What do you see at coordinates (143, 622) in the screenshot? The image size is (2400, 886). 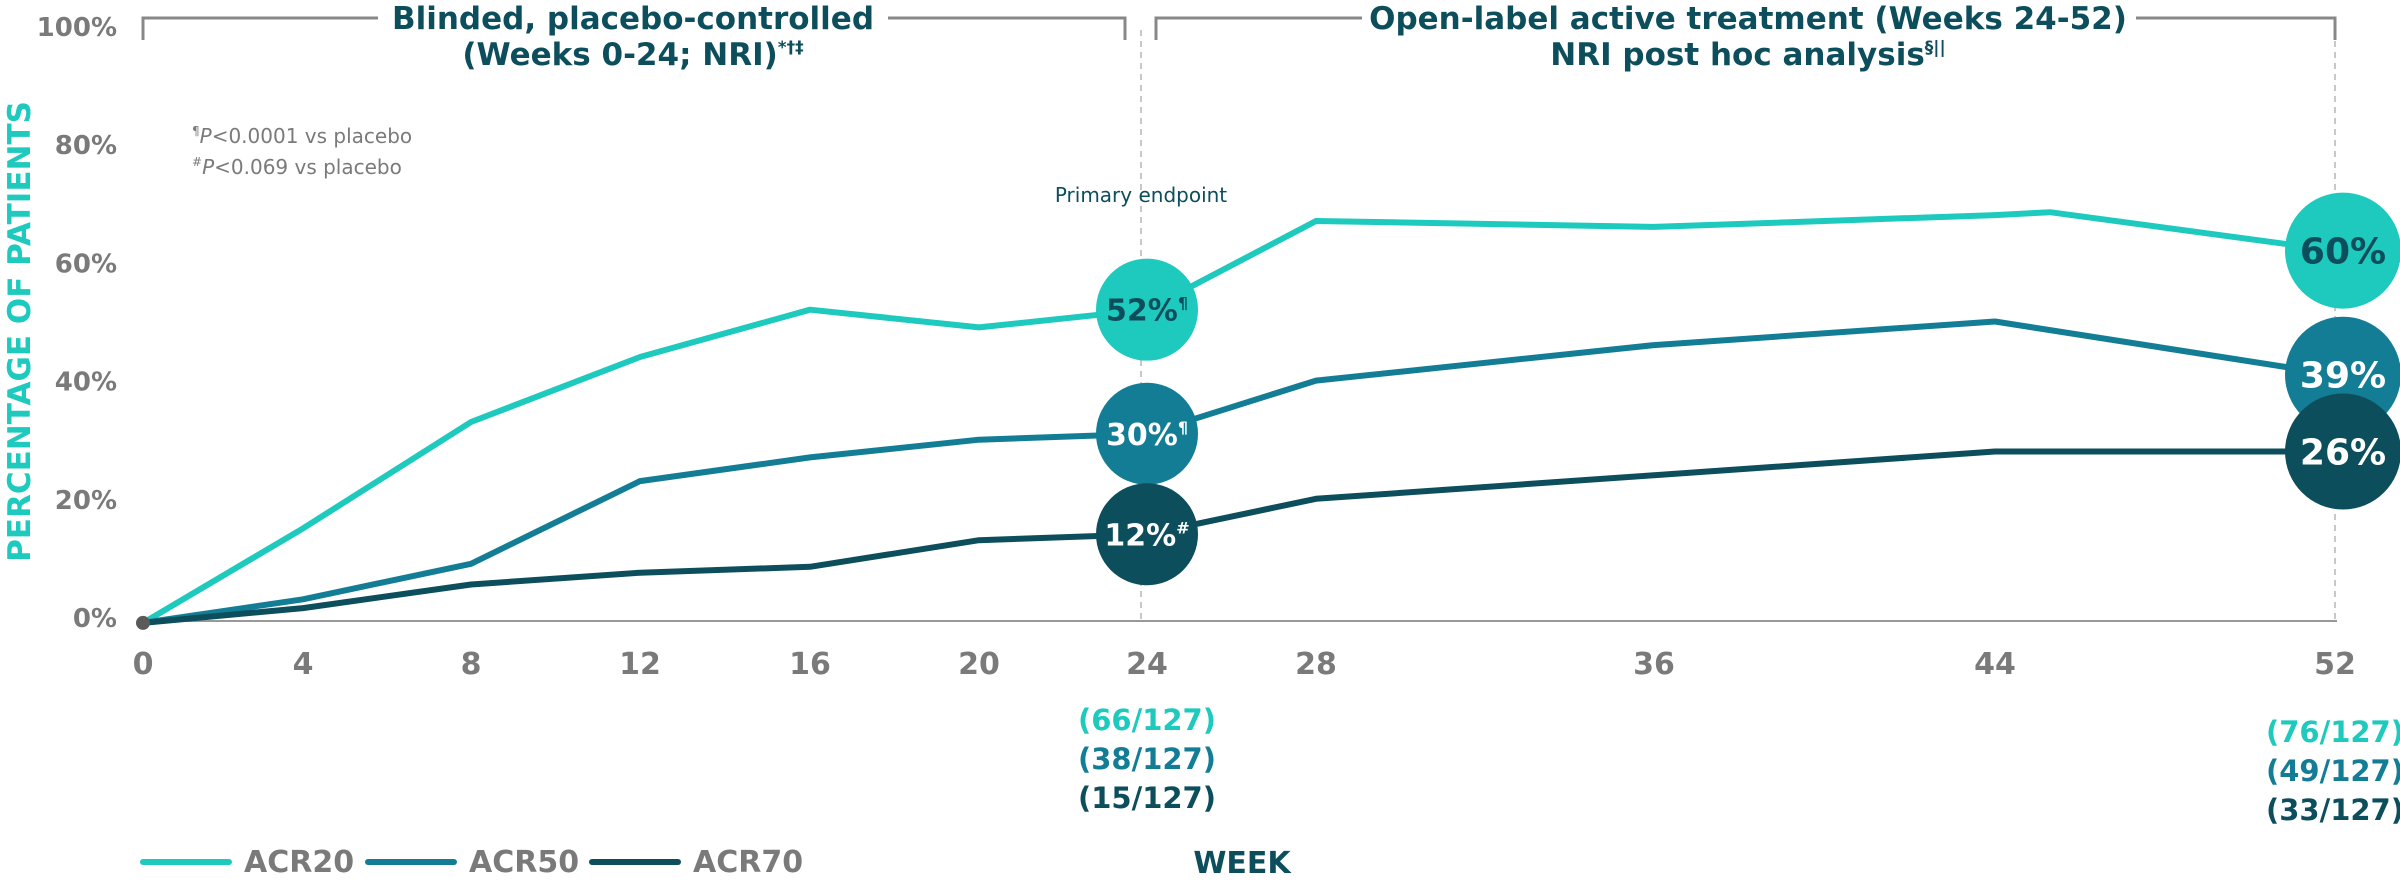 I see `origin-dot` at bounding box center [143, 622].